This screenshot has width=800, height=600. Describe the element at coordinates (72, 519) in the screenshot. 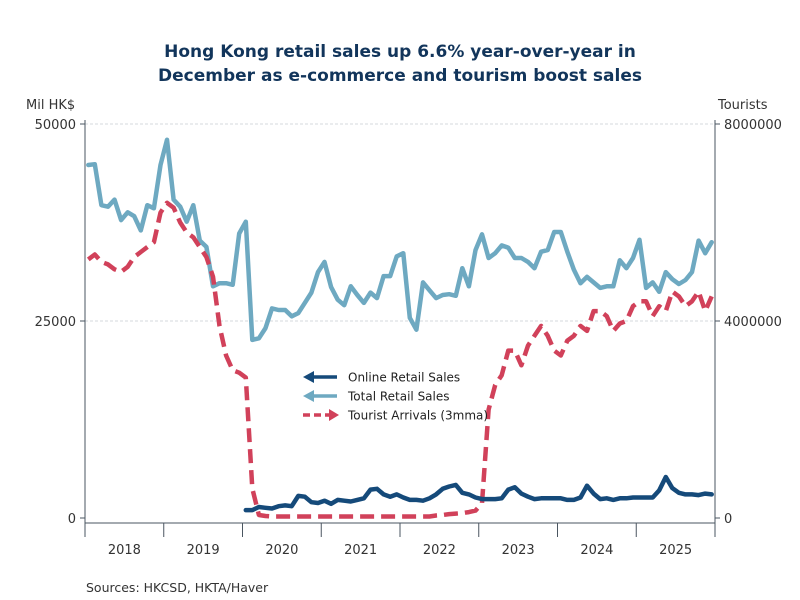

I see `left-tick-label: 0` at that location.